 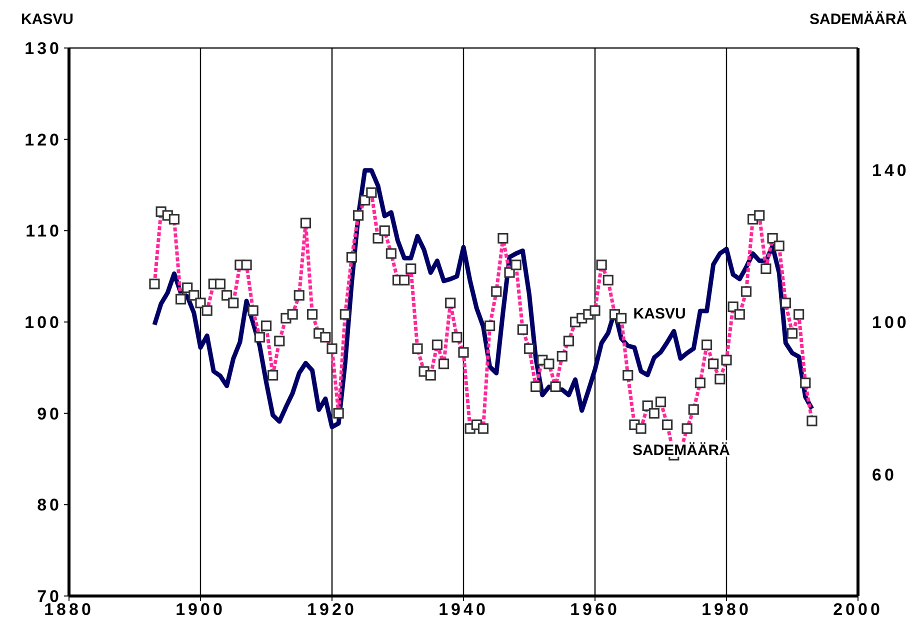 I want to click on y2-tick-label: 140, so click(x=891, y=170).